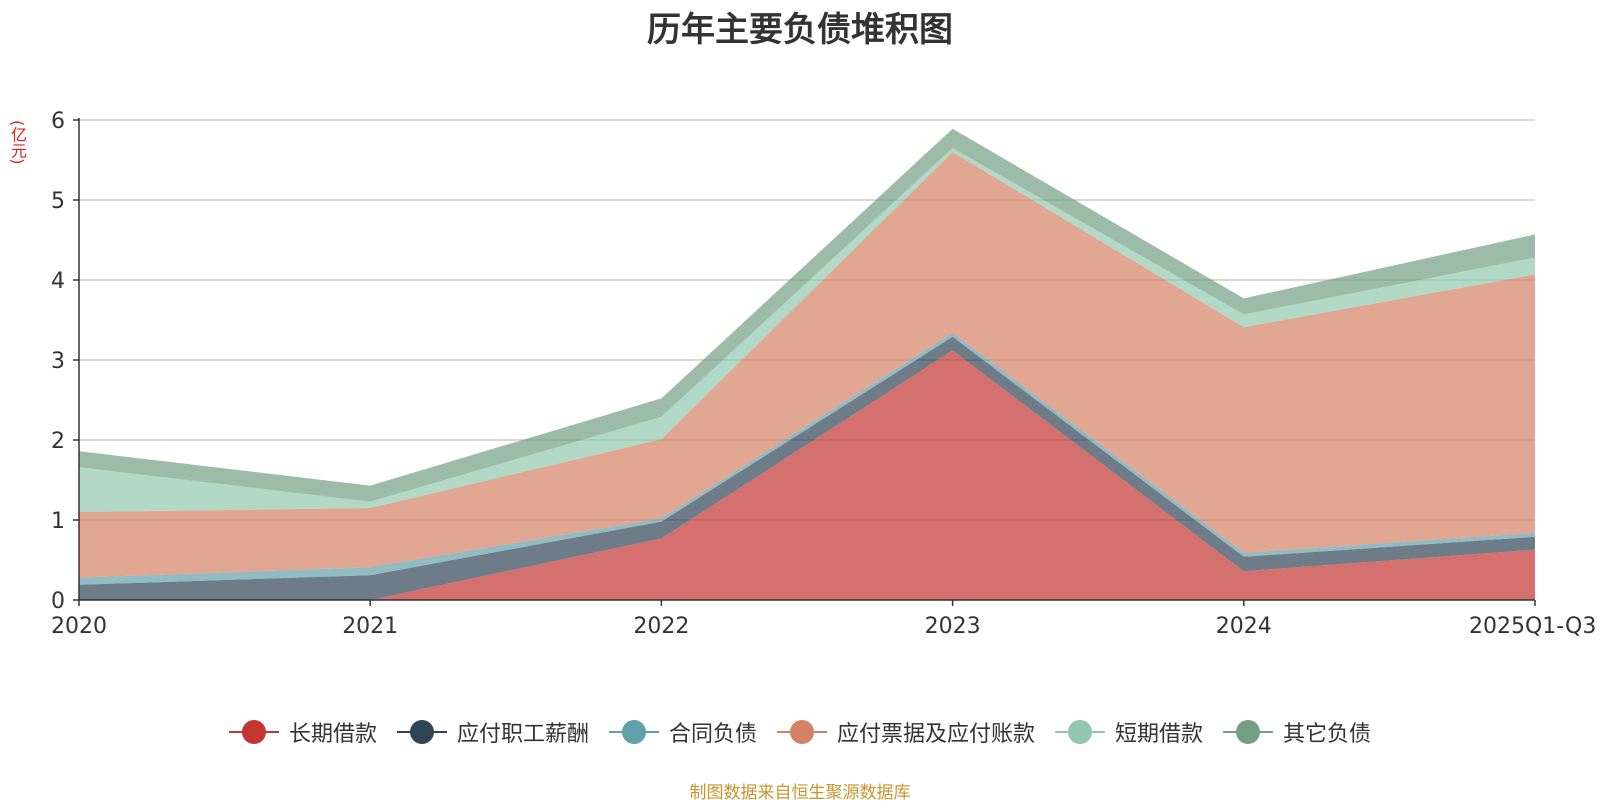  What do you see at coordinates (936, 734) in the screenshot?
I see `legend-label: 应付票据及应付账款` at bounding box center [936, 734].